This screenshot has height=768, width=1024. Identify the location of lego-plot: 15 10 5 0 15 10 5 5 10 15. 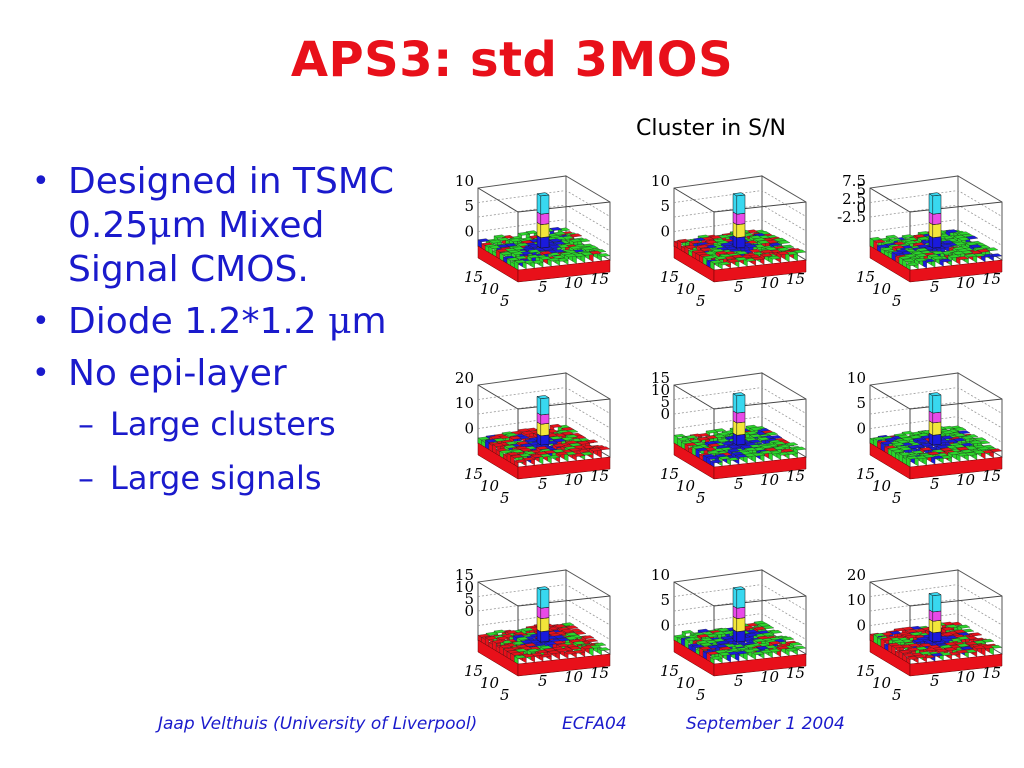
(728, 435).